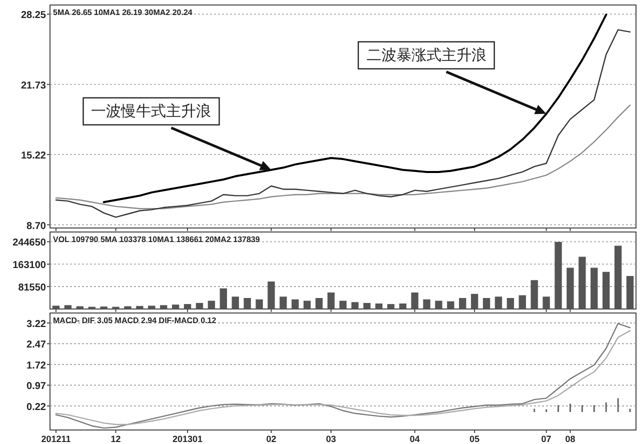 This screenshot has height=444, width=640. What do you see at coordinates (123, 12) in the screenshot?
I see `chart-title: 5MA 26.65 10MA1 26.19 30MA2 20.24` at bounding box center [123, 12].